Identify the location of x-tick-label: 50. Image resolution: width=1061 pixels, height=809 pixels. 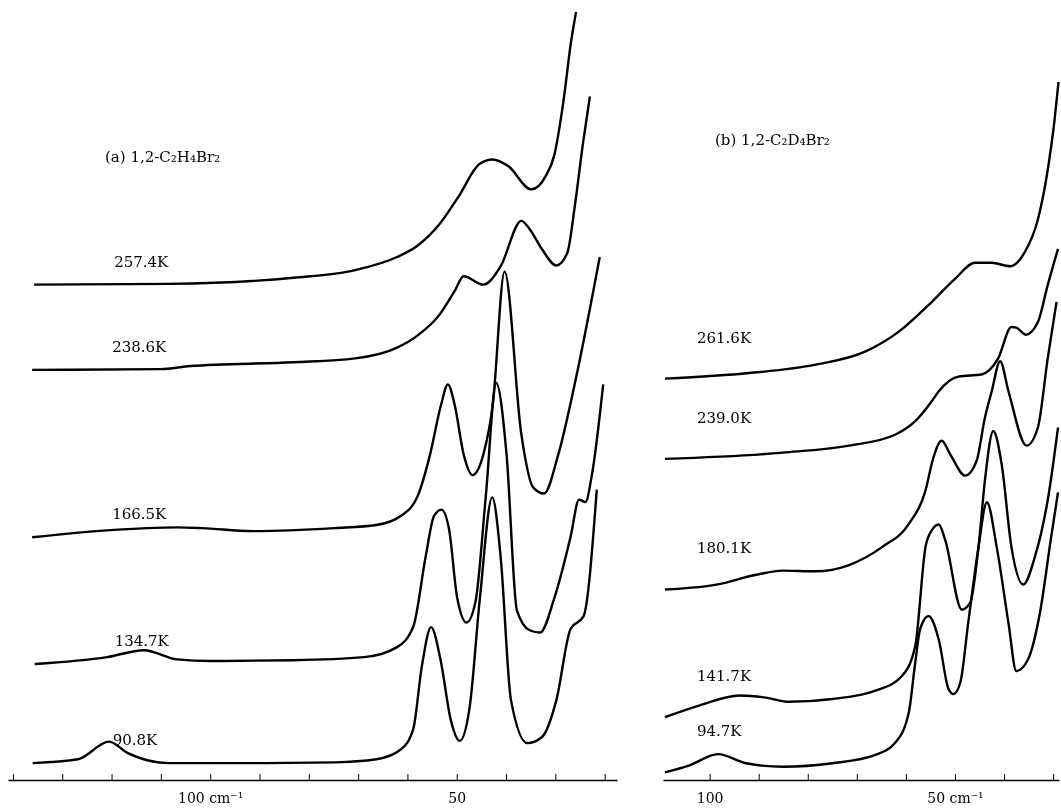
(457, 797).